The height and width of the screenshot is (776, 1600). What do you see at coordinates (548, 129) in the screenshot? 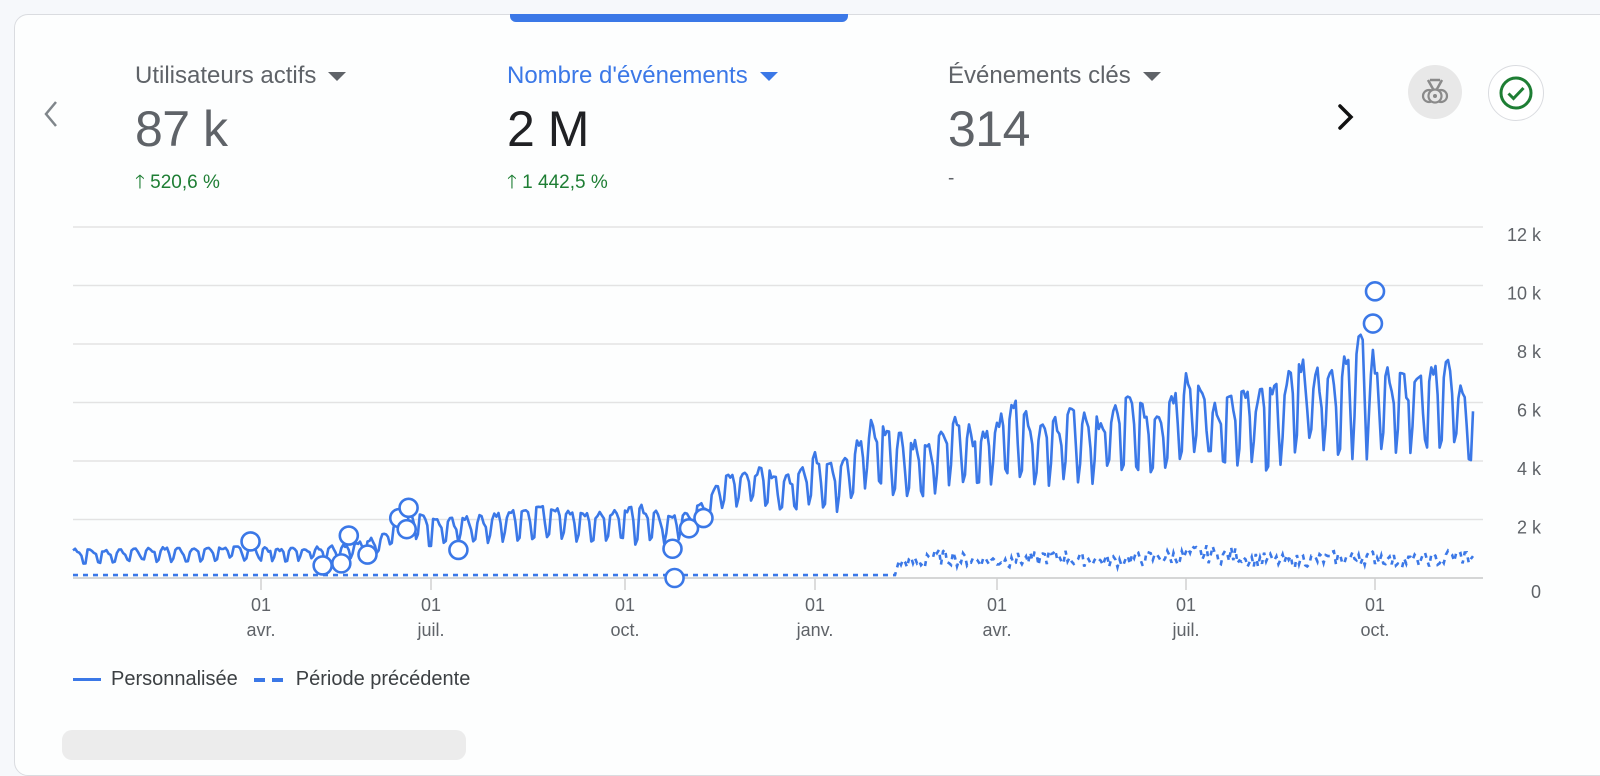
I see `metric-value: 2 M` at bounding box center [548, 129].